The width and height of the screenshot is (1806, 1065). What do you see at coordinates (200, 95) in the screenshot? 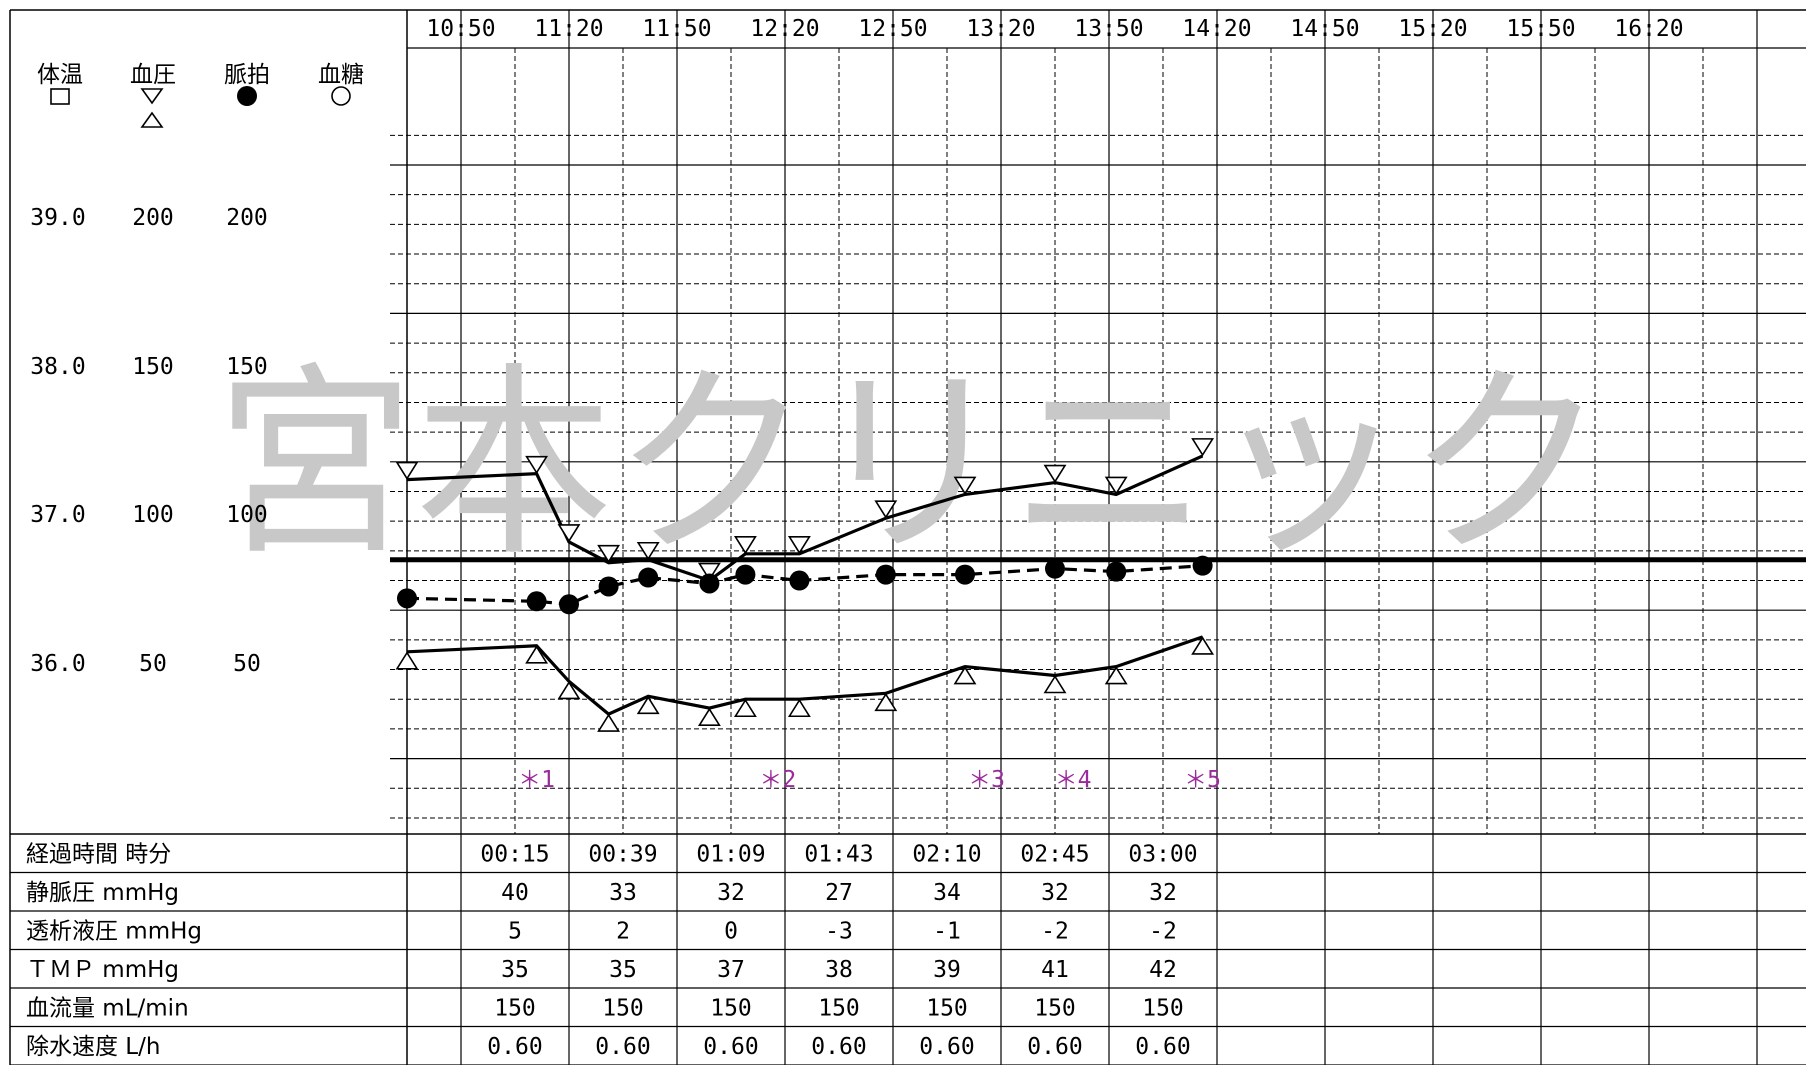
I see `chart-legend: 体温 血圧 脈拍 血糖` at bounding box center [200, 95].